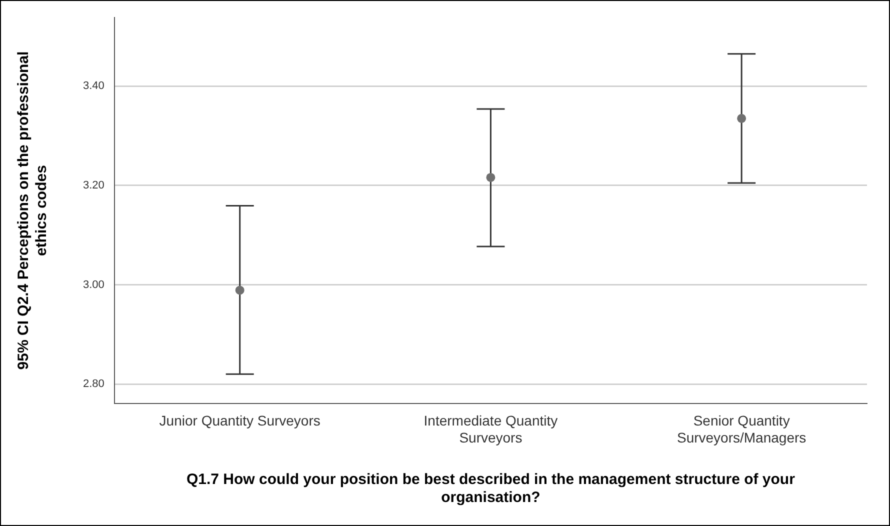 This screenshot has height=526, width=890. Describe the element at coordinates (741, 429) in the screenshot. I see `x-tick-label: Senior Quantity Surveyors/Managers` at that location.